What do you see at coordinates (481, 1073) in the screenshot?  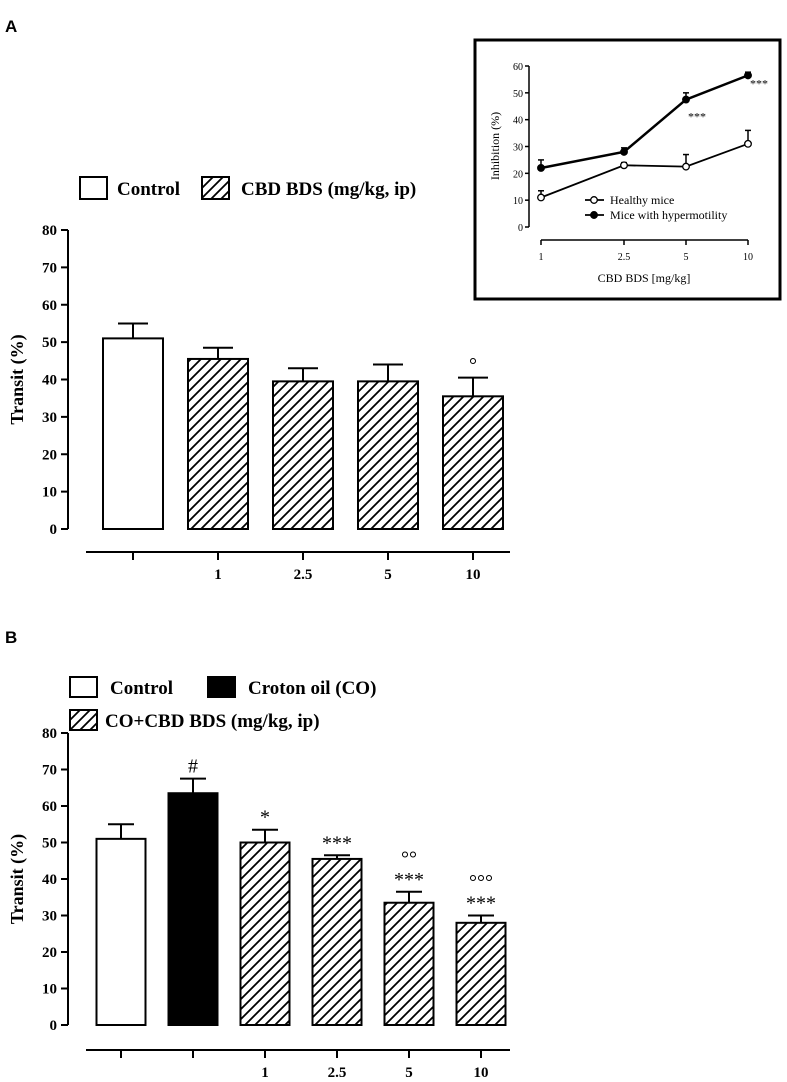 I see `panel-b-x-tick-label: 10` at bounding box center [481, 1073].